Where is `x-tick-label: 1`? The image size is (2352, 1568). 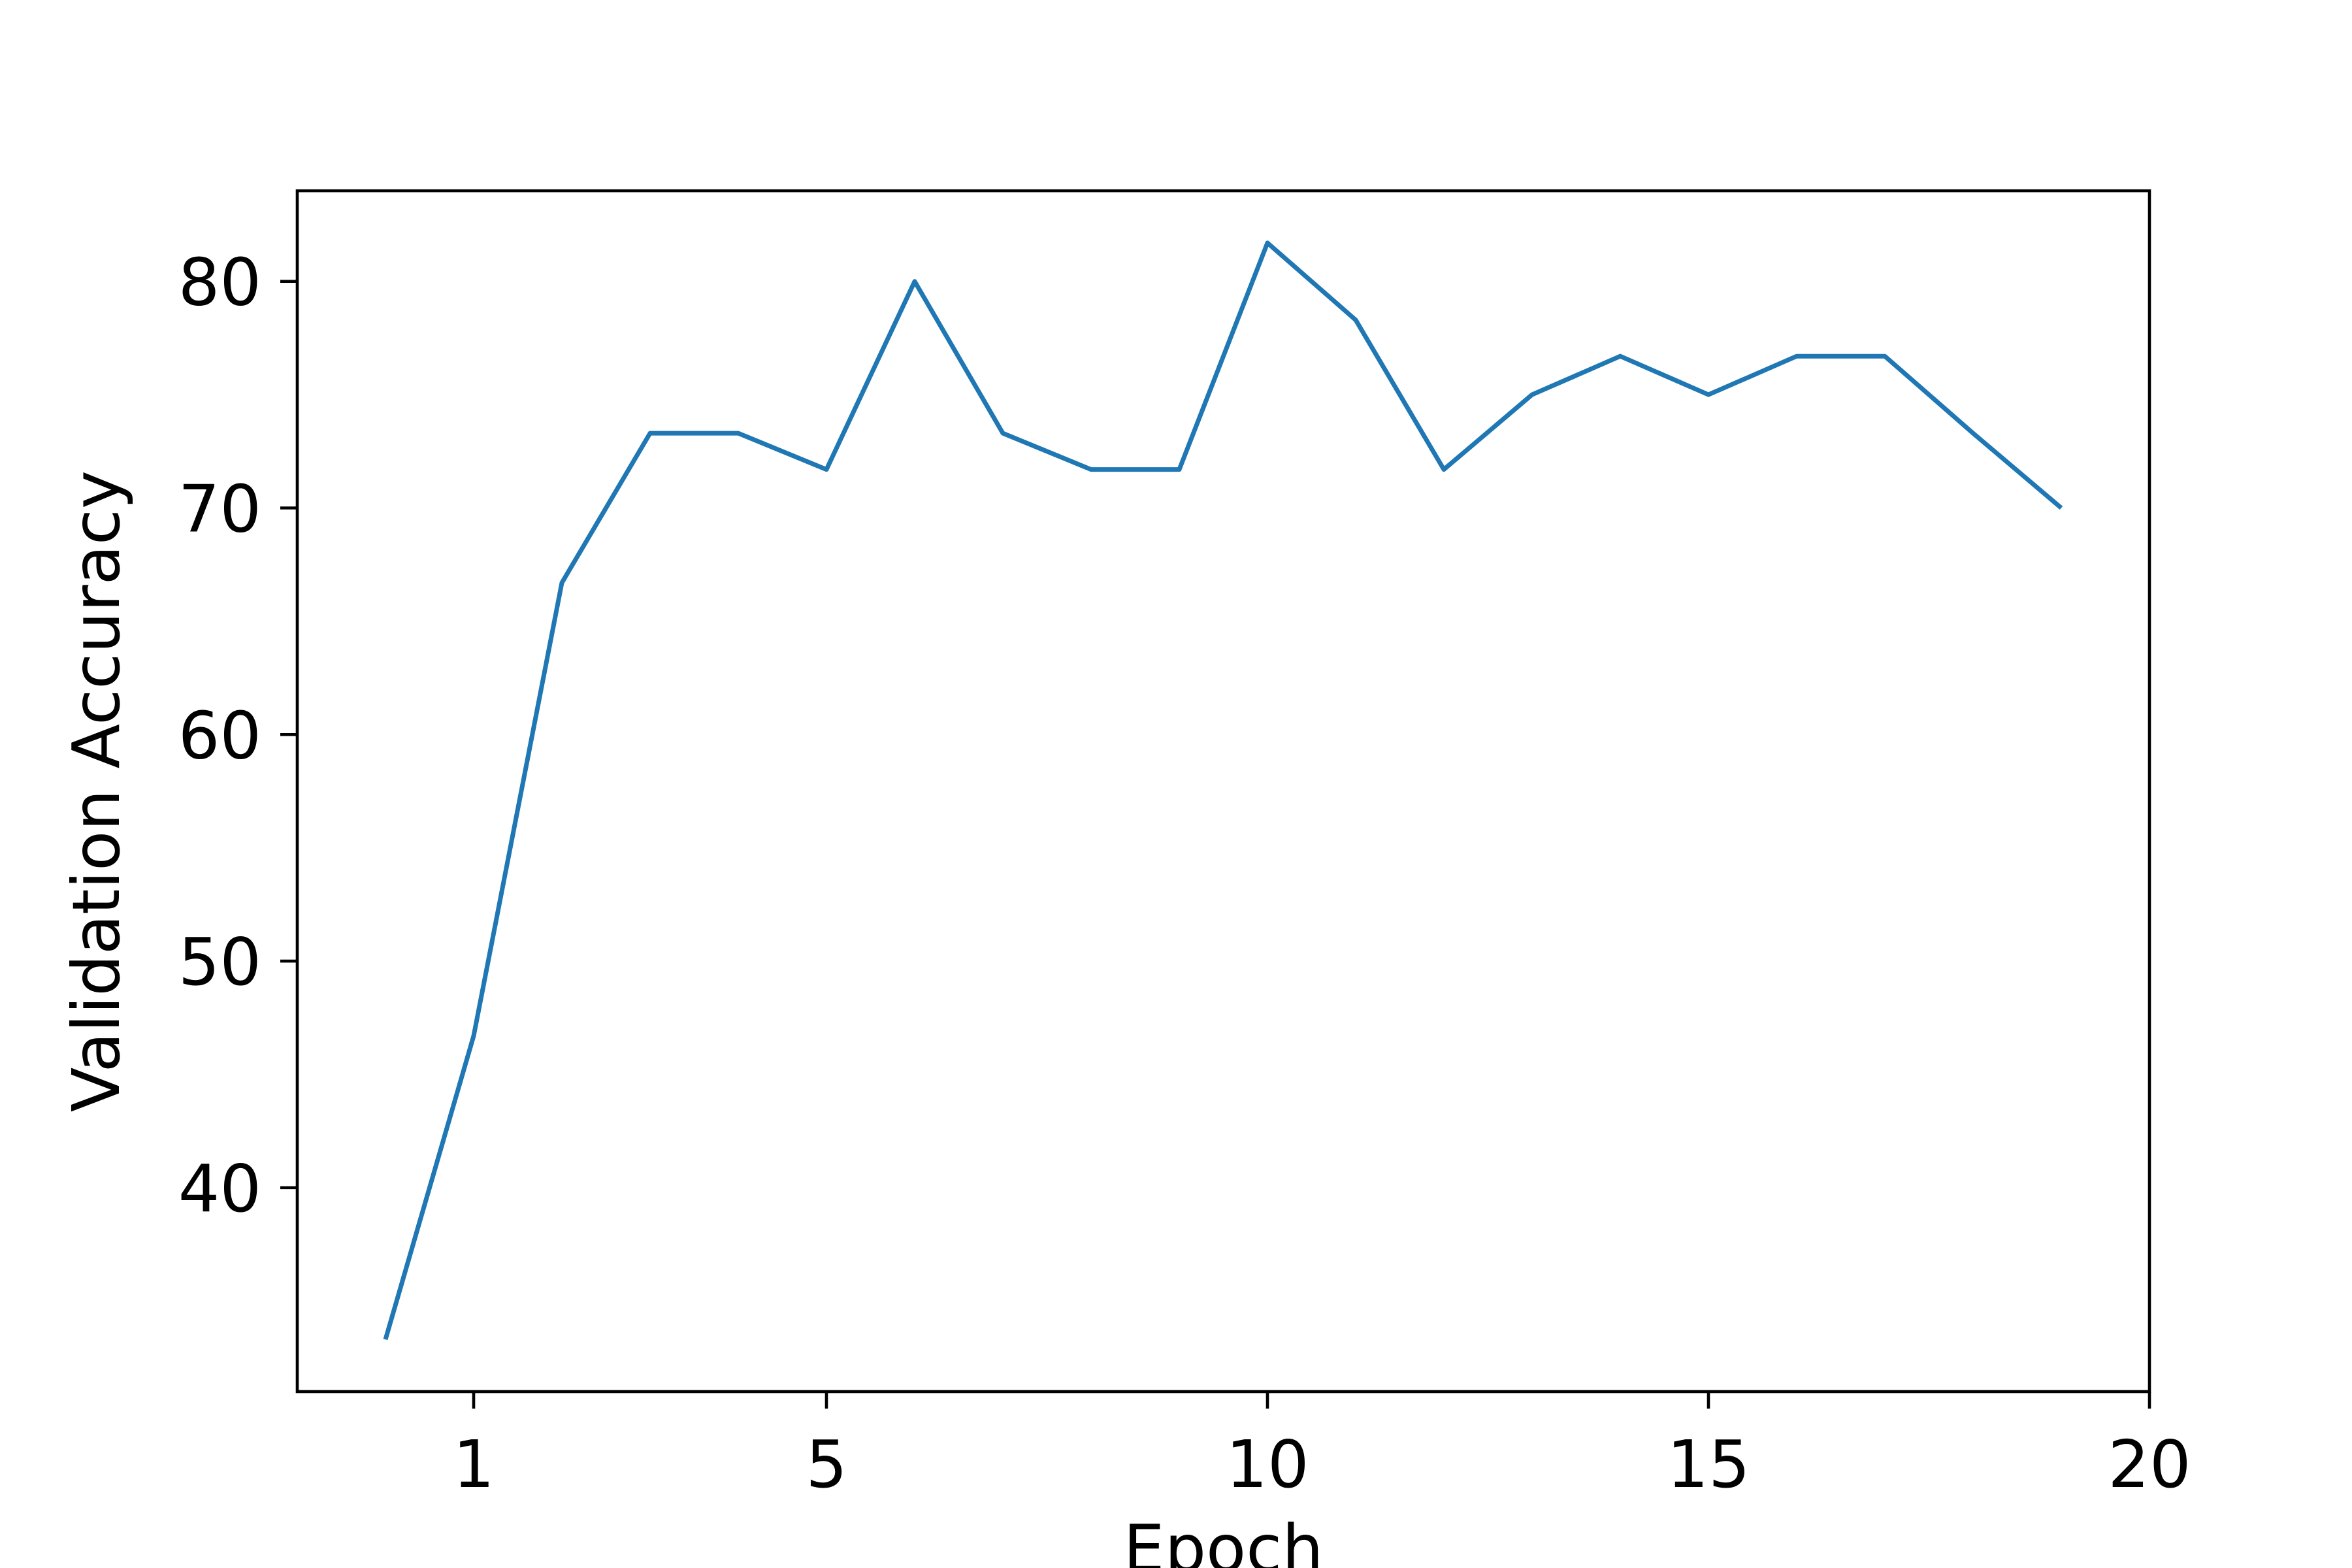
x-tick-label: 1 is located at coordinates (474, 1464).